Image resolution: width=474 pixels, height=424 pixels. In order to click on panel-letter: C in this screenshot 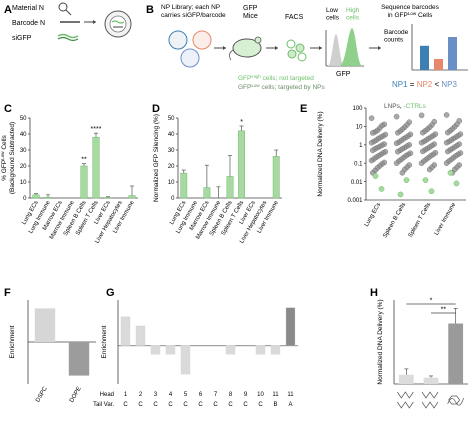, I will do `click(8, 109)`.